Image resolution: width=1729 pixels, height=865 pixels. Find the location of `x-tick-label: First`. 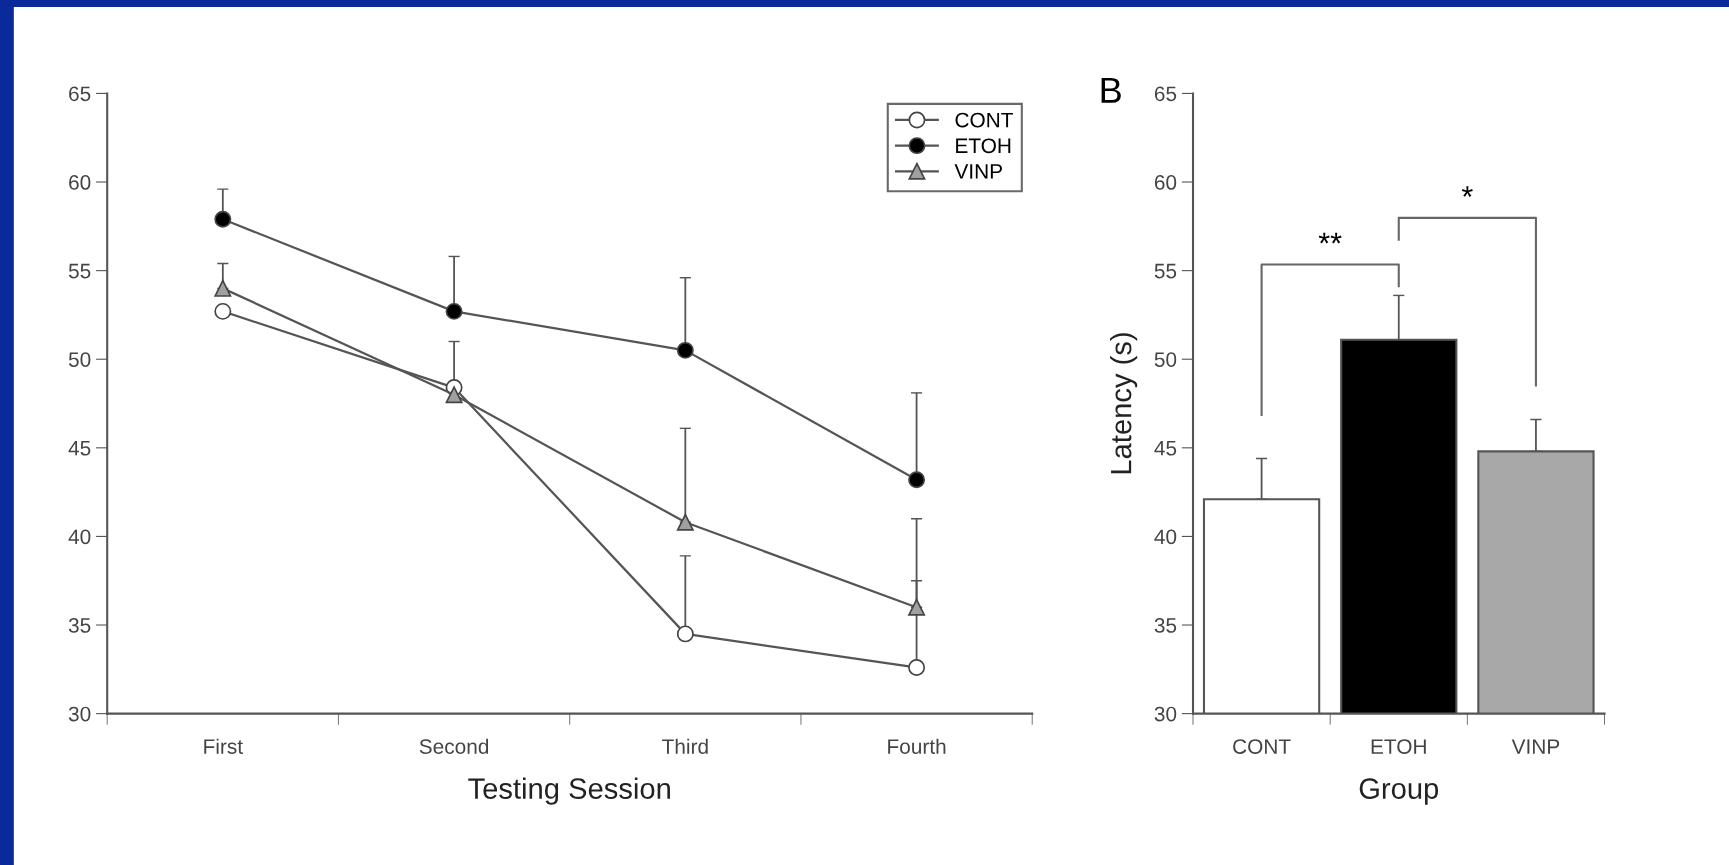

x-tick-label: First is located at coordinates (223, 746).